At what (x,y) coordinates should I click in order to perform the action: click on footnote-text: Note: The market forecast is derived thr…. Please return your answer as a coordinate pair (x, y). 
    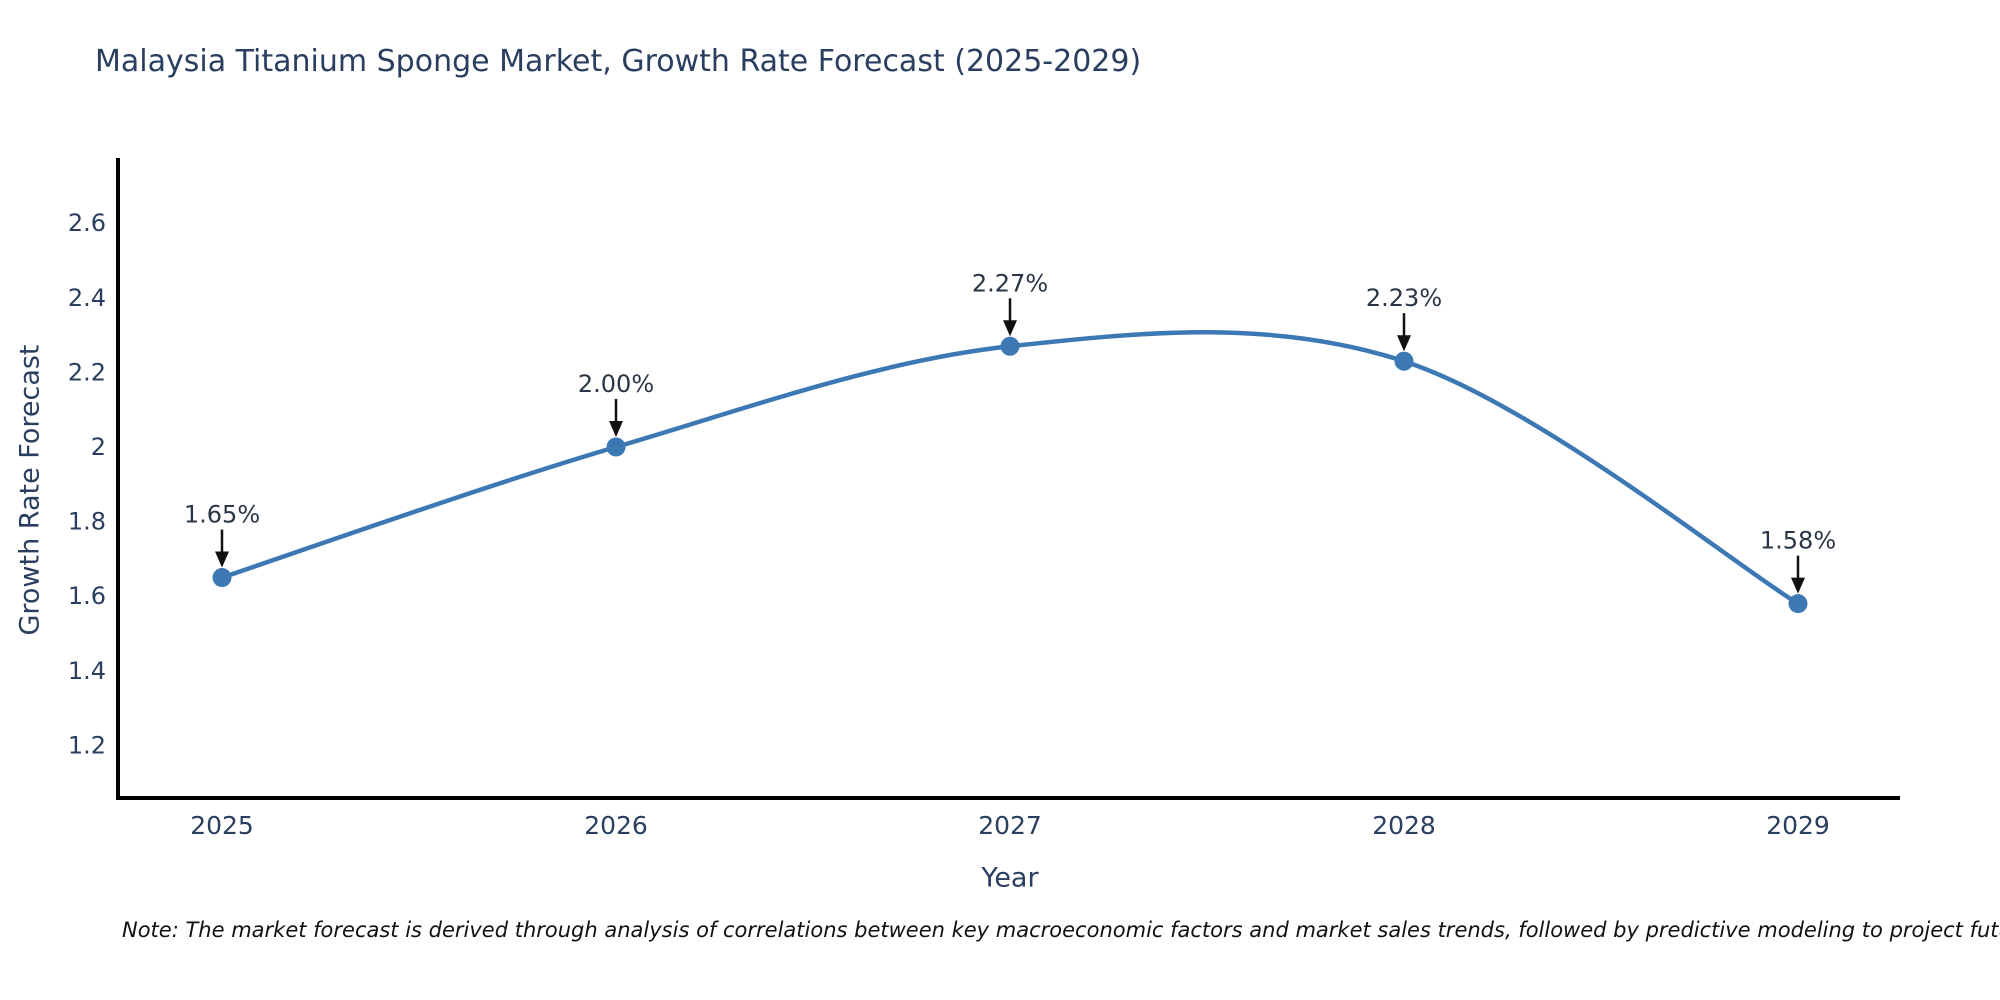
    Looking at the image, I should click on (1061, 930).